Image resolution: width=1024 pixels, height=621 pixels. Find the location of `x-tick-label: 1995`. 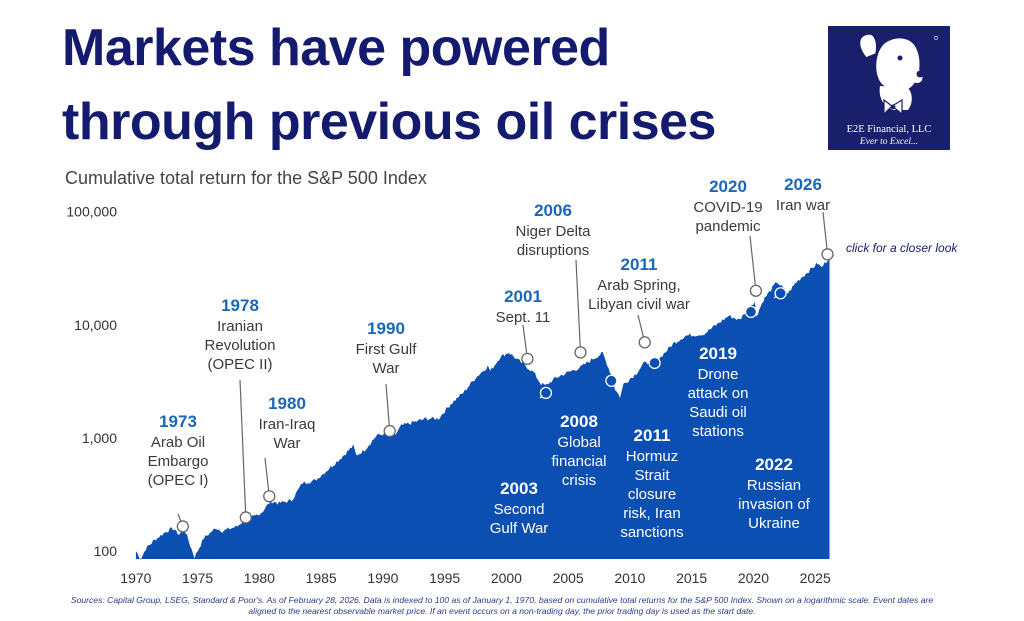

x-tick-label: 1995 is located at coordinates (444, 578).